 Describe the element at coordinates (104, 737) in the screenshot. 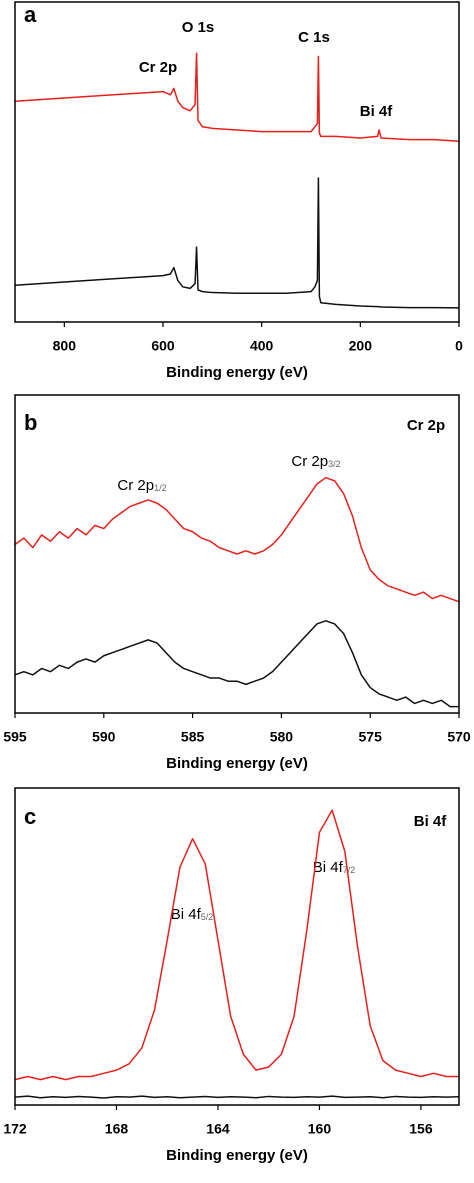

I see `x-tick-label: 590` at that location.